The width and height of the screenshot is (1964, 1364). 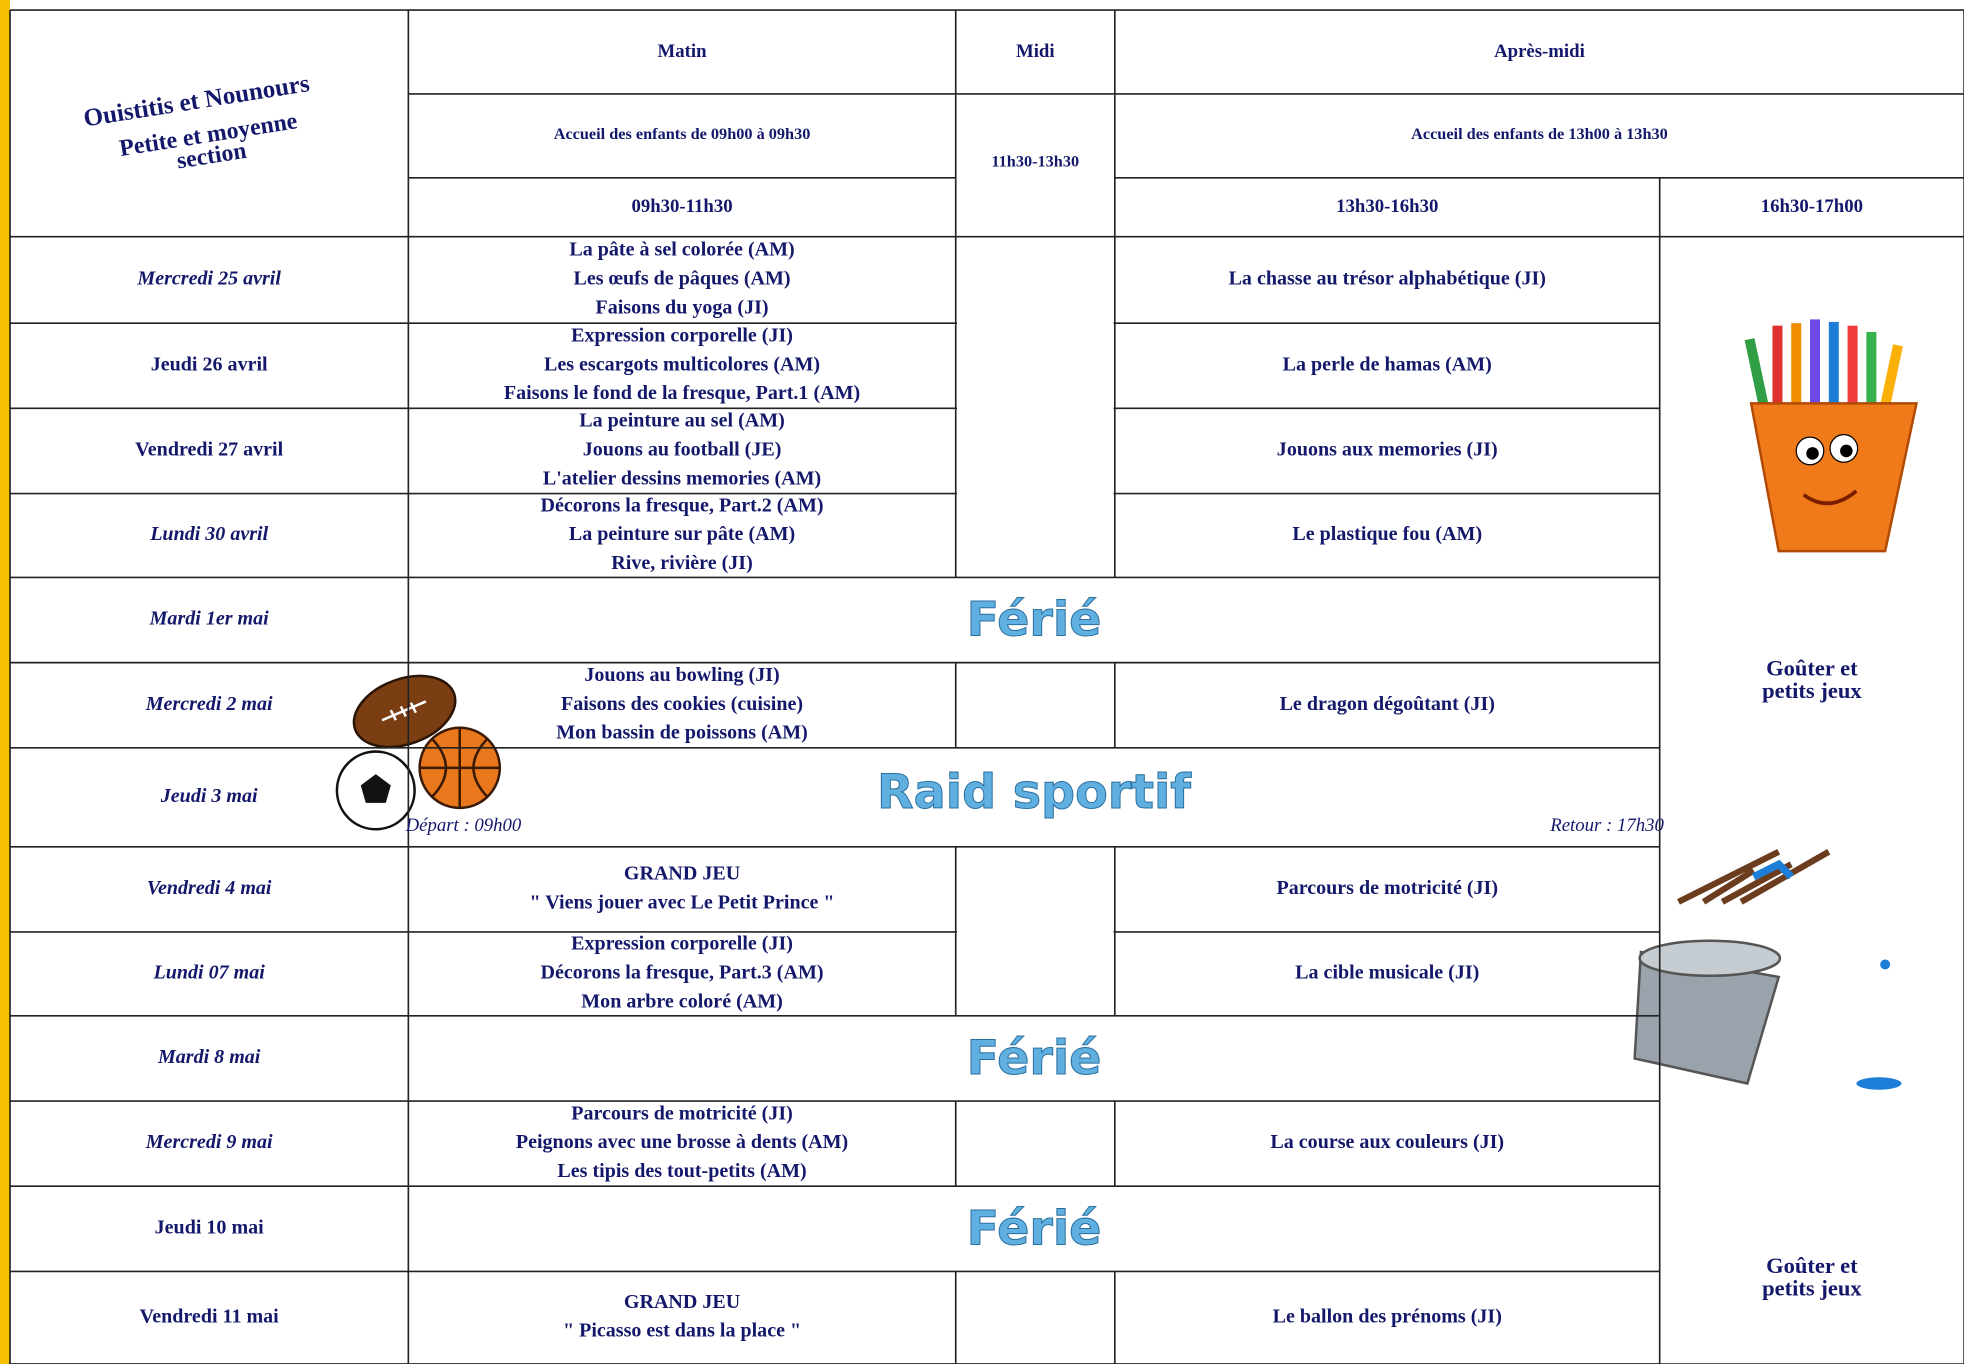 I want to click on morning-activity: " Picasso est dans la place ", so click(x=682, y=1331).